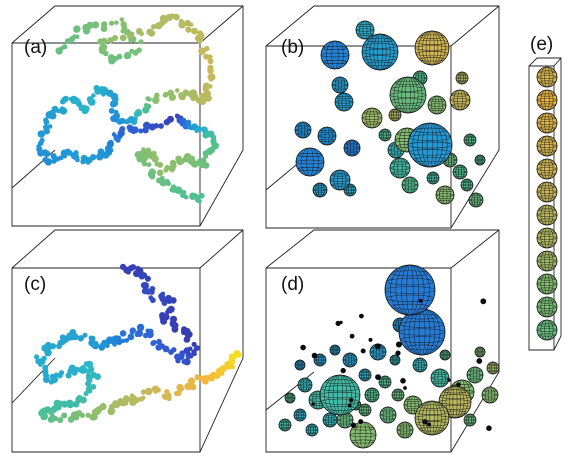  I want to click on panel-b-spheres, so click(390, 114).